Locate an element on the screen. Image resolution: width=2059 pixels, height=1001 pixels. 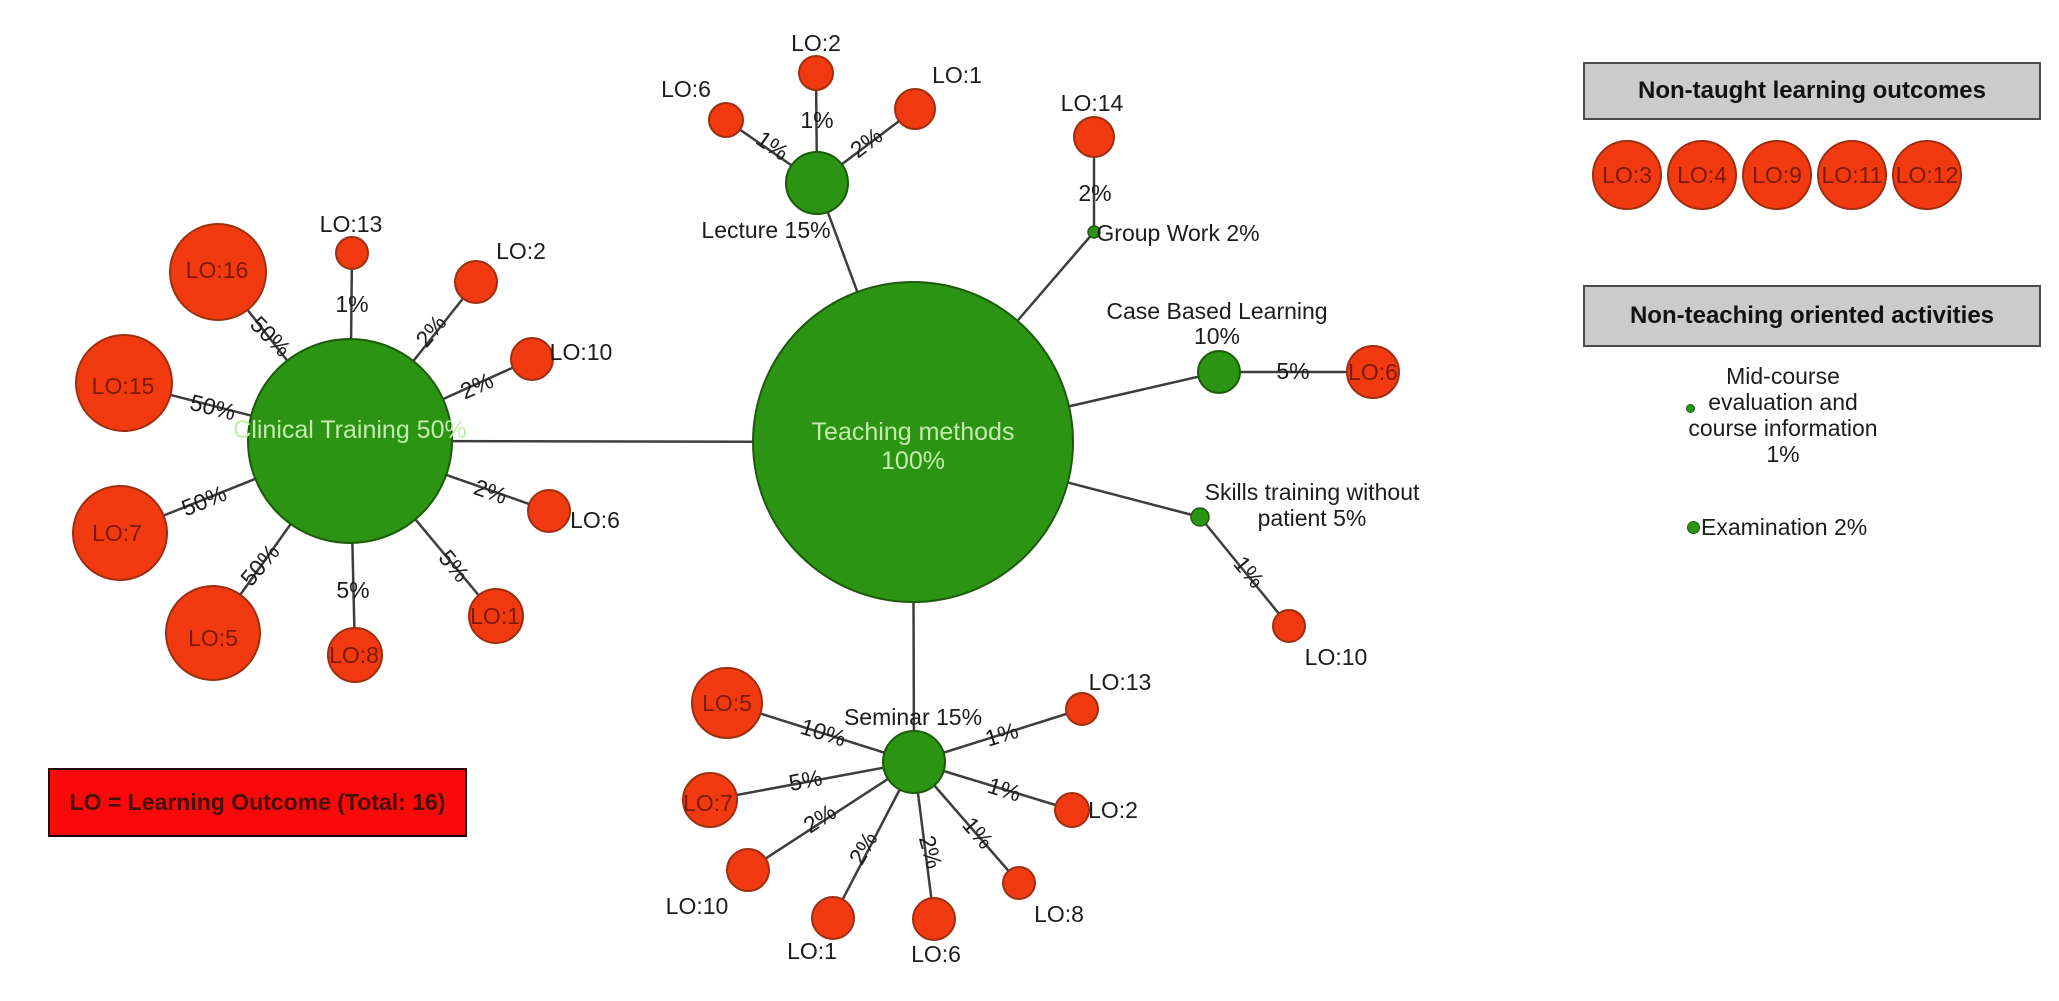
node-groupwork is located at coordinates (1094, 232).